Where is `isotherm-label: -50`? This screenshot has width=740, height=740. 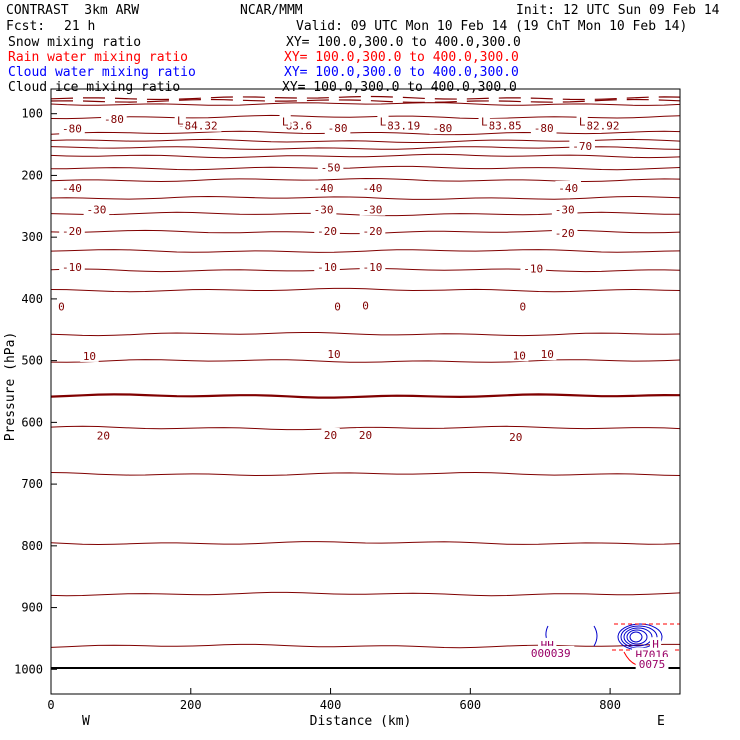
isotherm-label: -50 is located at coordinates (331, 168).